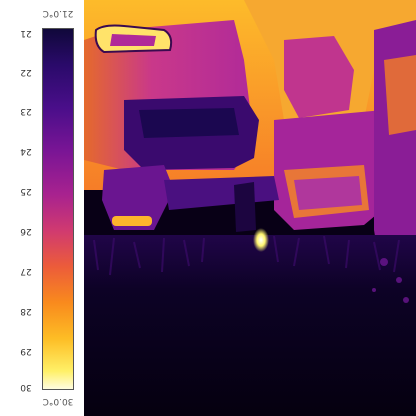 Image resolution: width=416 pixels, height=416 pixels. I want to click on scale-tick: 29, so click(26, 351).